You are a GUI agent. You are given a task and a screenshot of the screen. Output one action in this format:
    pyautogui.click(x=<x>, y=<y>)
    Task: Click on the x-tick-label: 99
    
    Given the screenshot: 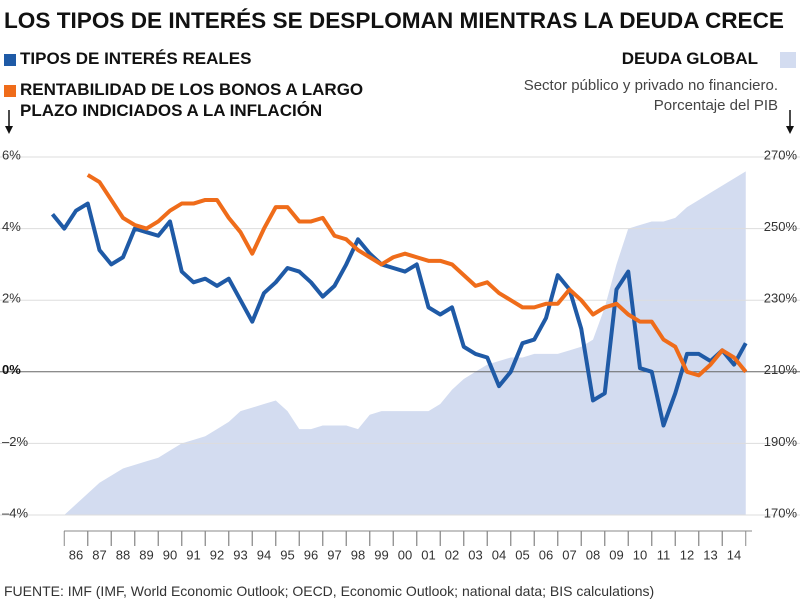 What is the action you would take?
    pyautogui.click(x=381, y=554)
    